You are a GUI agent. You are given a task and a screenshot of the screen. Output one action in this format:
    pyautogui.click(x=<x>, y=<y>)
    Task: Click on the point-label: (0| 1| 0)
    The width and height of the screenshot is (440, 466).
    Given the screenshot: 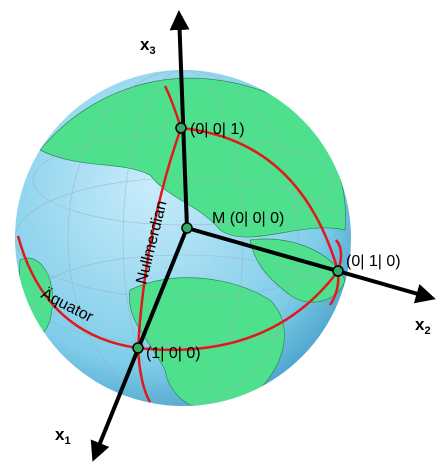 What is the action you would take?
    pyautogui.click(x=373, y=261)
    